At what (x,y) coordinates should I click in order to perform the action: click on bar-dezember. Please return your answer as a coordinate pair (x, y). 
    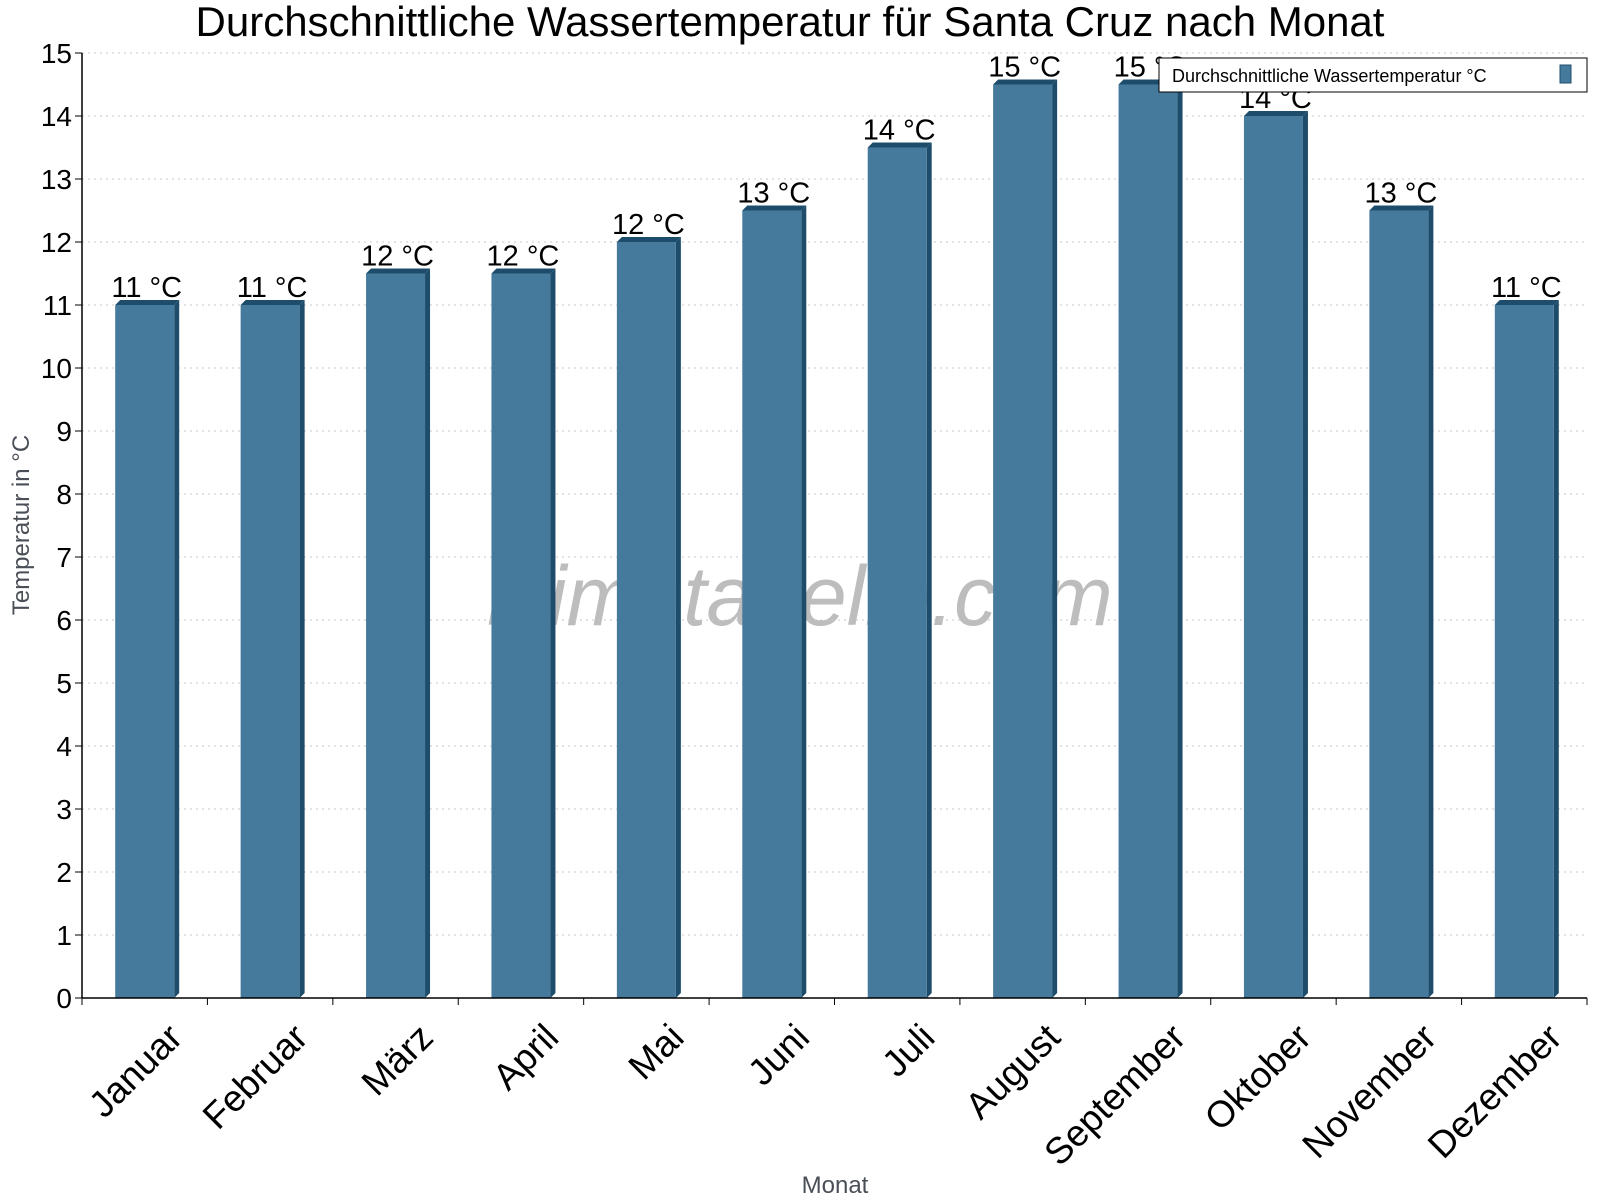
    Looking at the image, I should click on (1526, 649).